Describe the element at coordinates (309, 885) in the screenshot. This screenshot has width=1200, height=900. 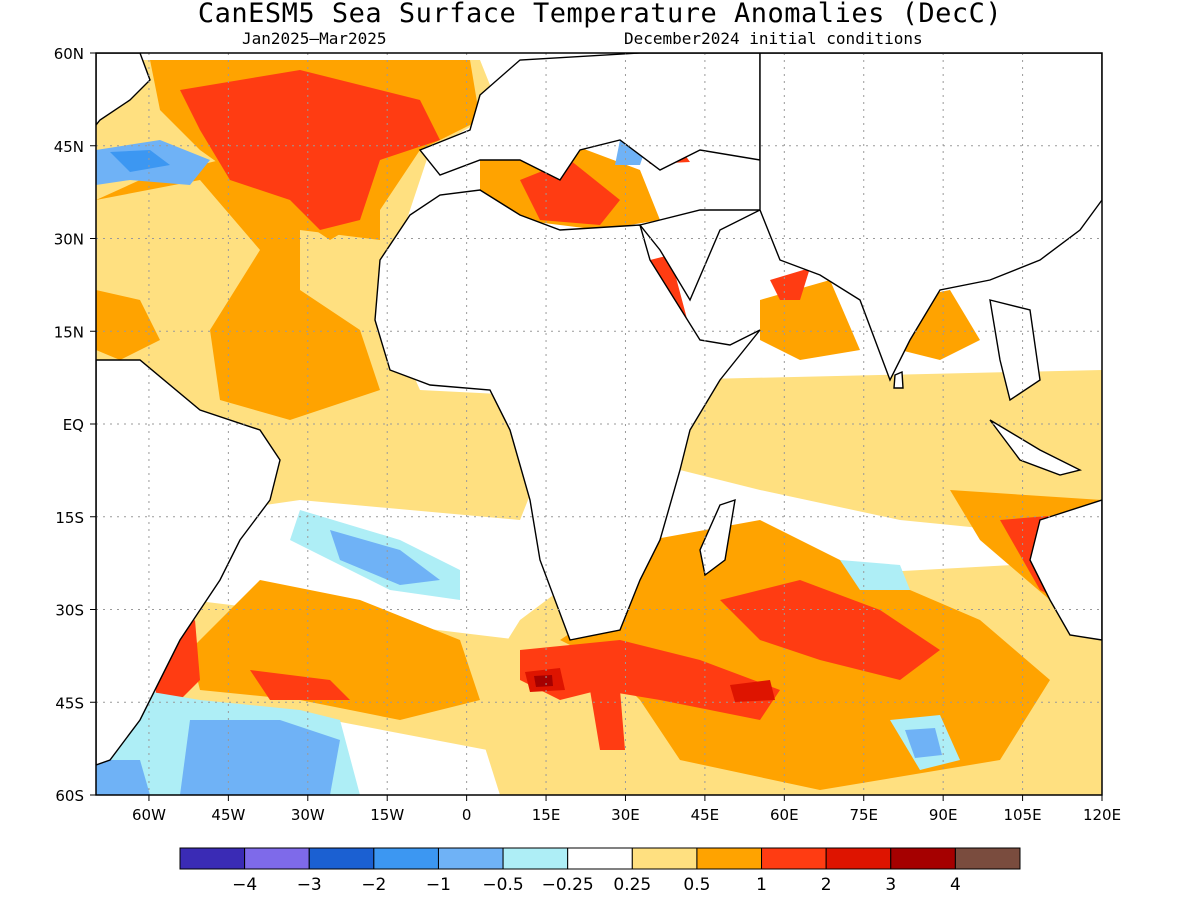
I see `colorbar-label: −3` at that location.